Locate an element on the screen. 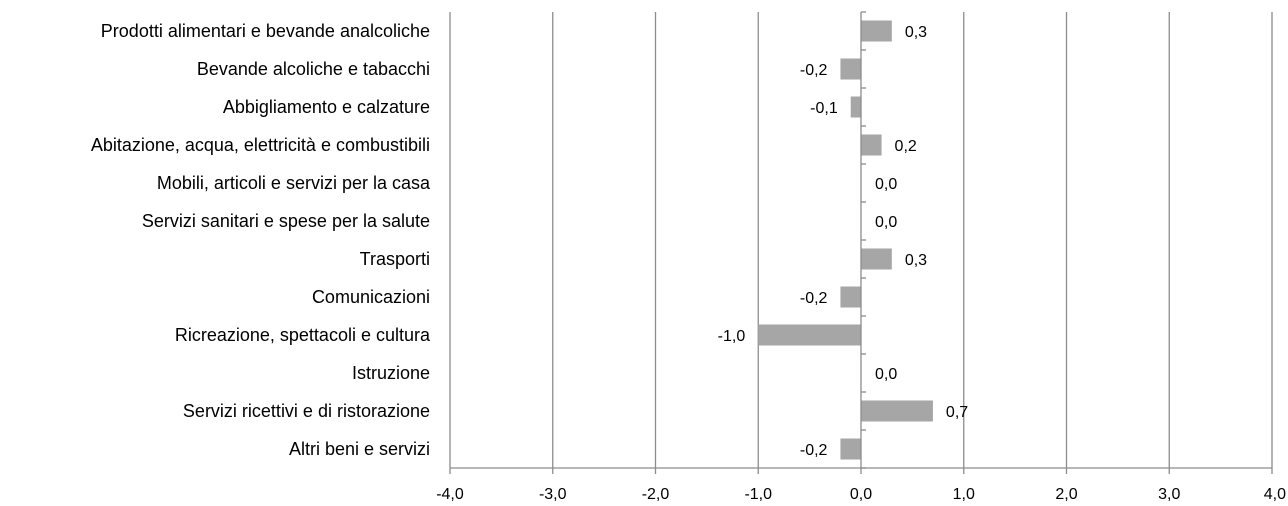 The height and width of the screenshot is (506, 1288). x-tick-labels: -4,0 -3,0 -2,0 -1,0 0,0 1,0 2,0 3,0 4,0 is located at coordinates (861, 494).